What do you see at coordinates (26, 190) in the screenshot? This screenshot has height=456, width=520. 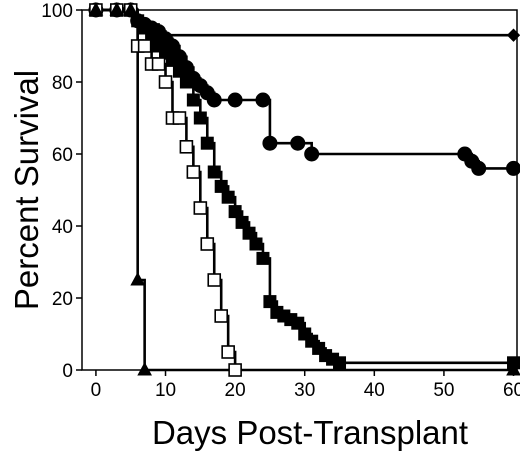 I see `y-axis-title: Percent Survival` at bounding box center [26, 190].